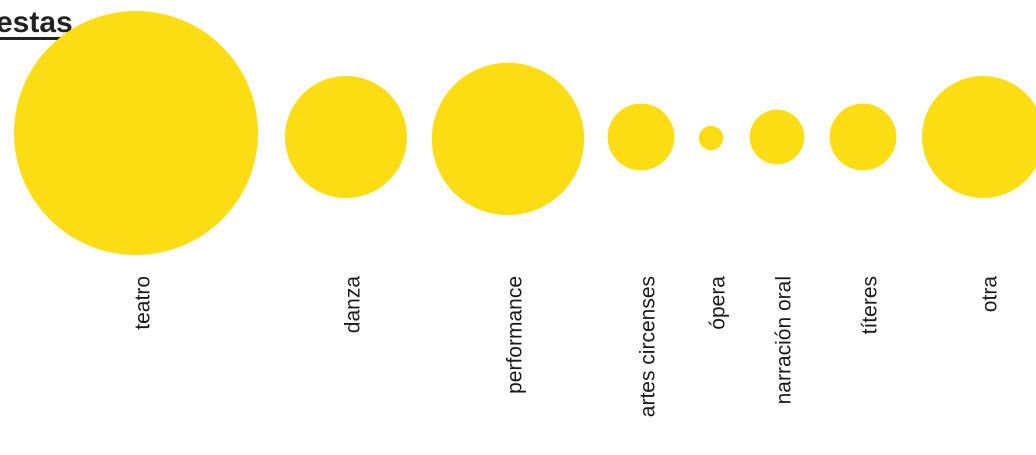  Describe the element at coordinates (136, 133) in the screenshot. I see `bubble-teatro` at that location.